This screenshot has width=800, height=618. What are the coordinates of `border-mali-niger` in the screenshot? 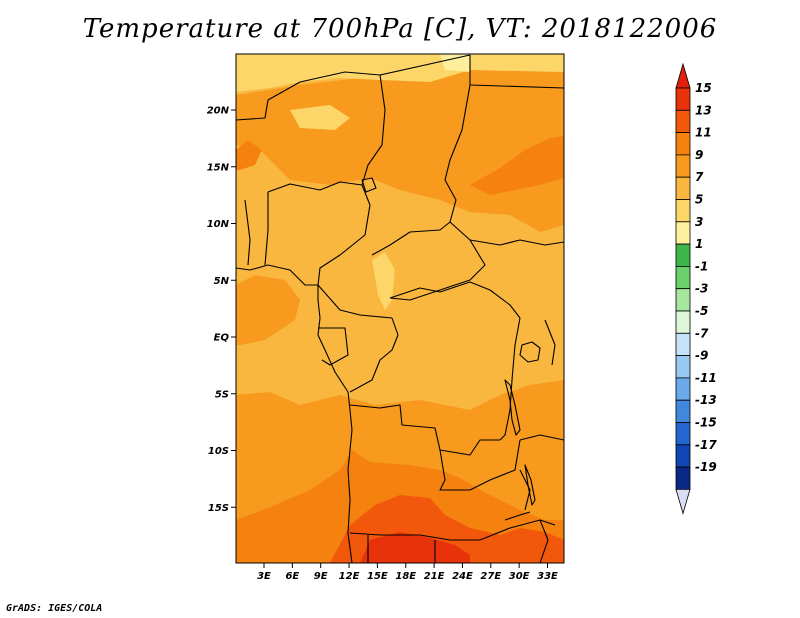 It's located at (268, 101).